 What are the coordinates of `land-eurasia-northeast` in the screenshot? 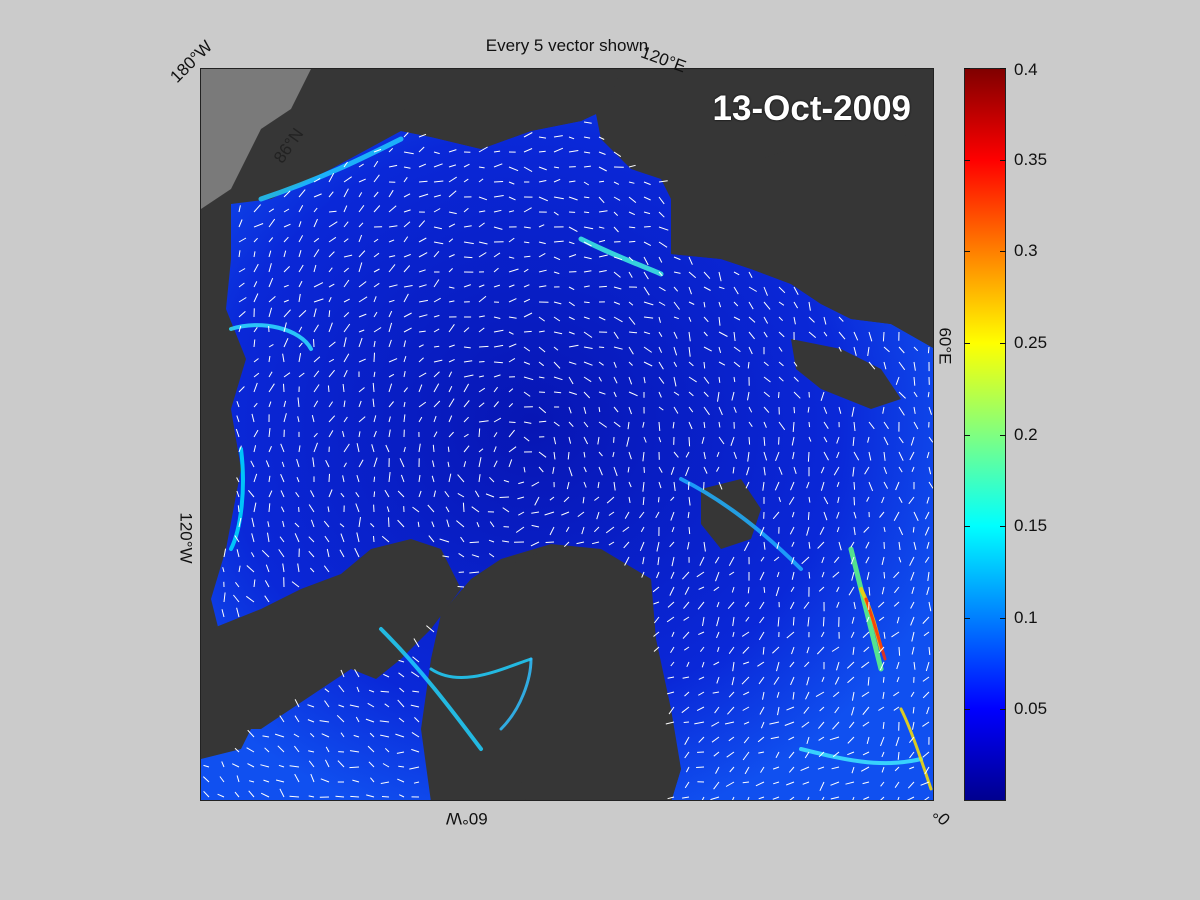 It's located at (802, 238).